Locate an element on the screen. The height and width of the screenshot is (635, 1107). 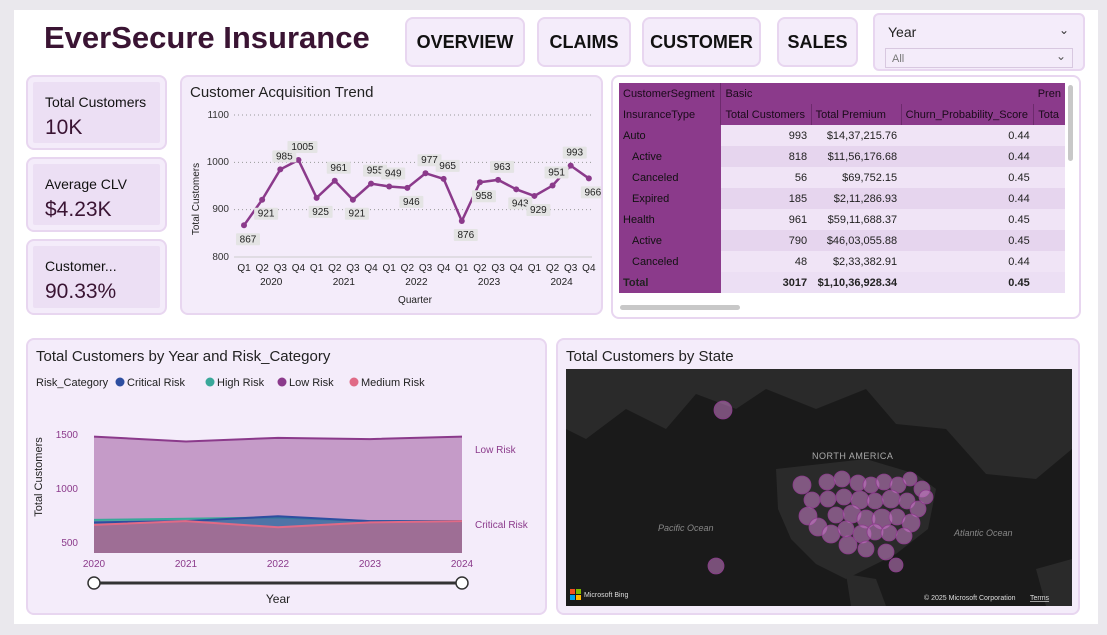
matrix-row: Auto 993 $14,37,215.76 0.44 is located at coordinates (842, 135).